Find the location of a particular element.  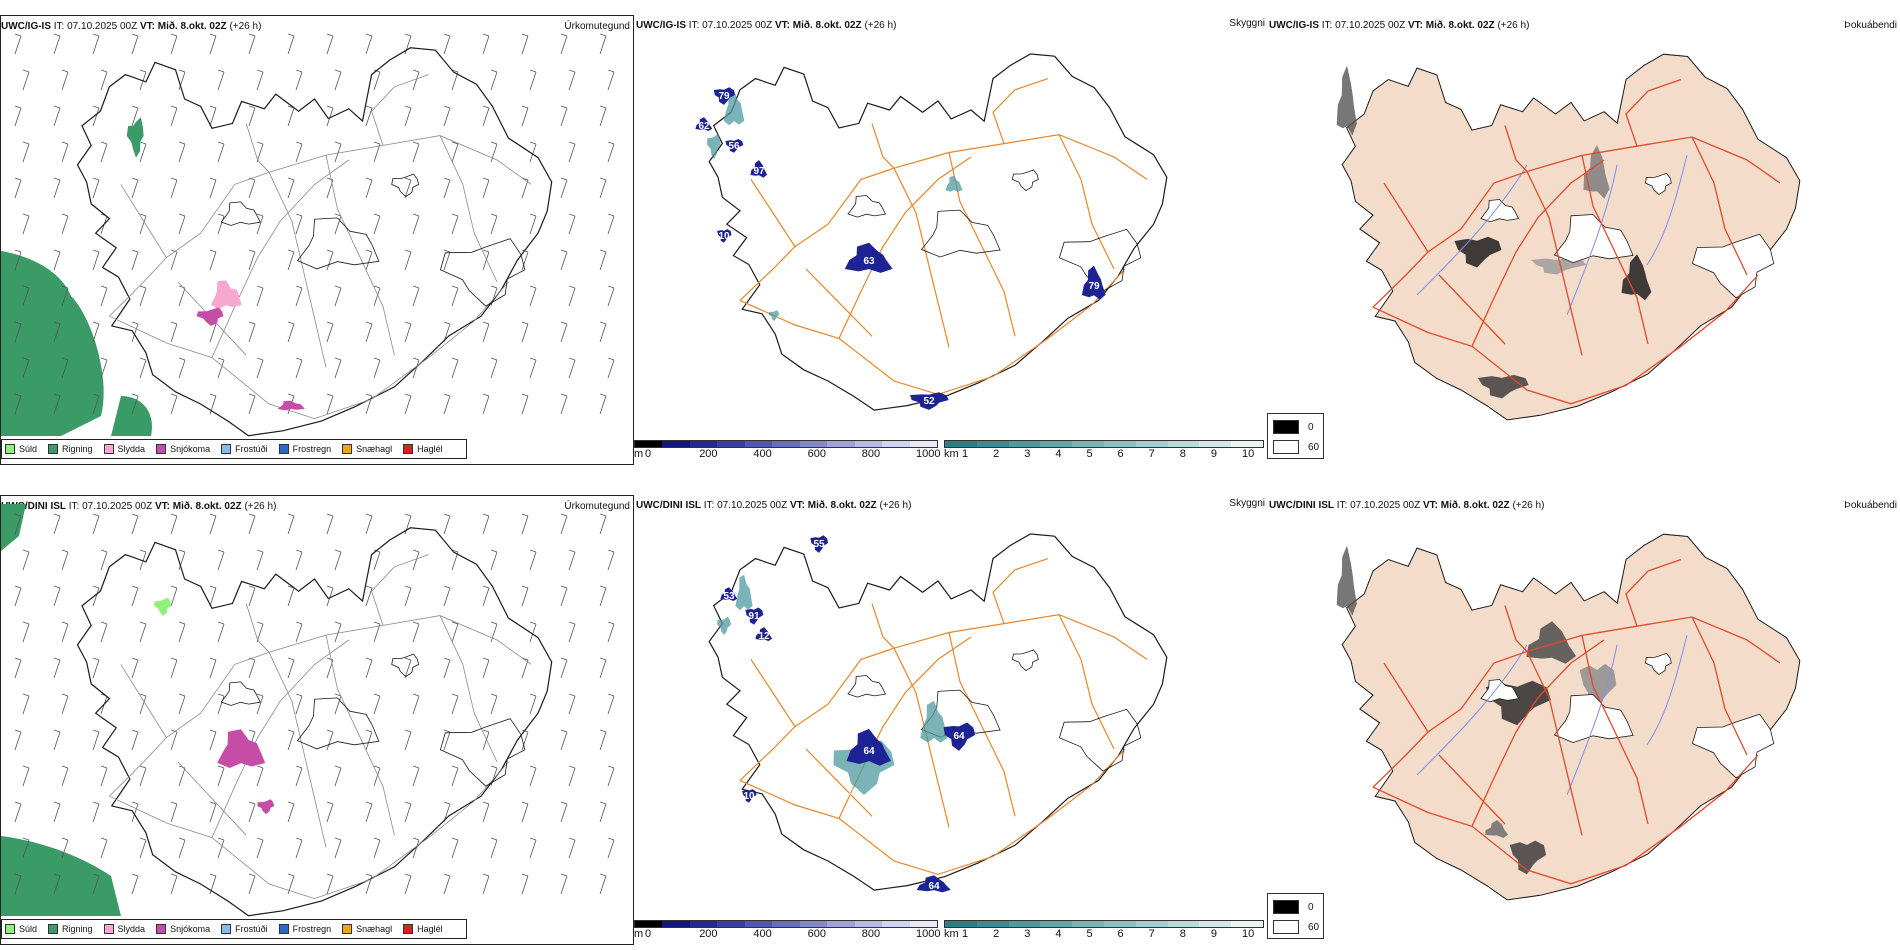

colorbar-tick: 600 is located at coordinates (816, 934).